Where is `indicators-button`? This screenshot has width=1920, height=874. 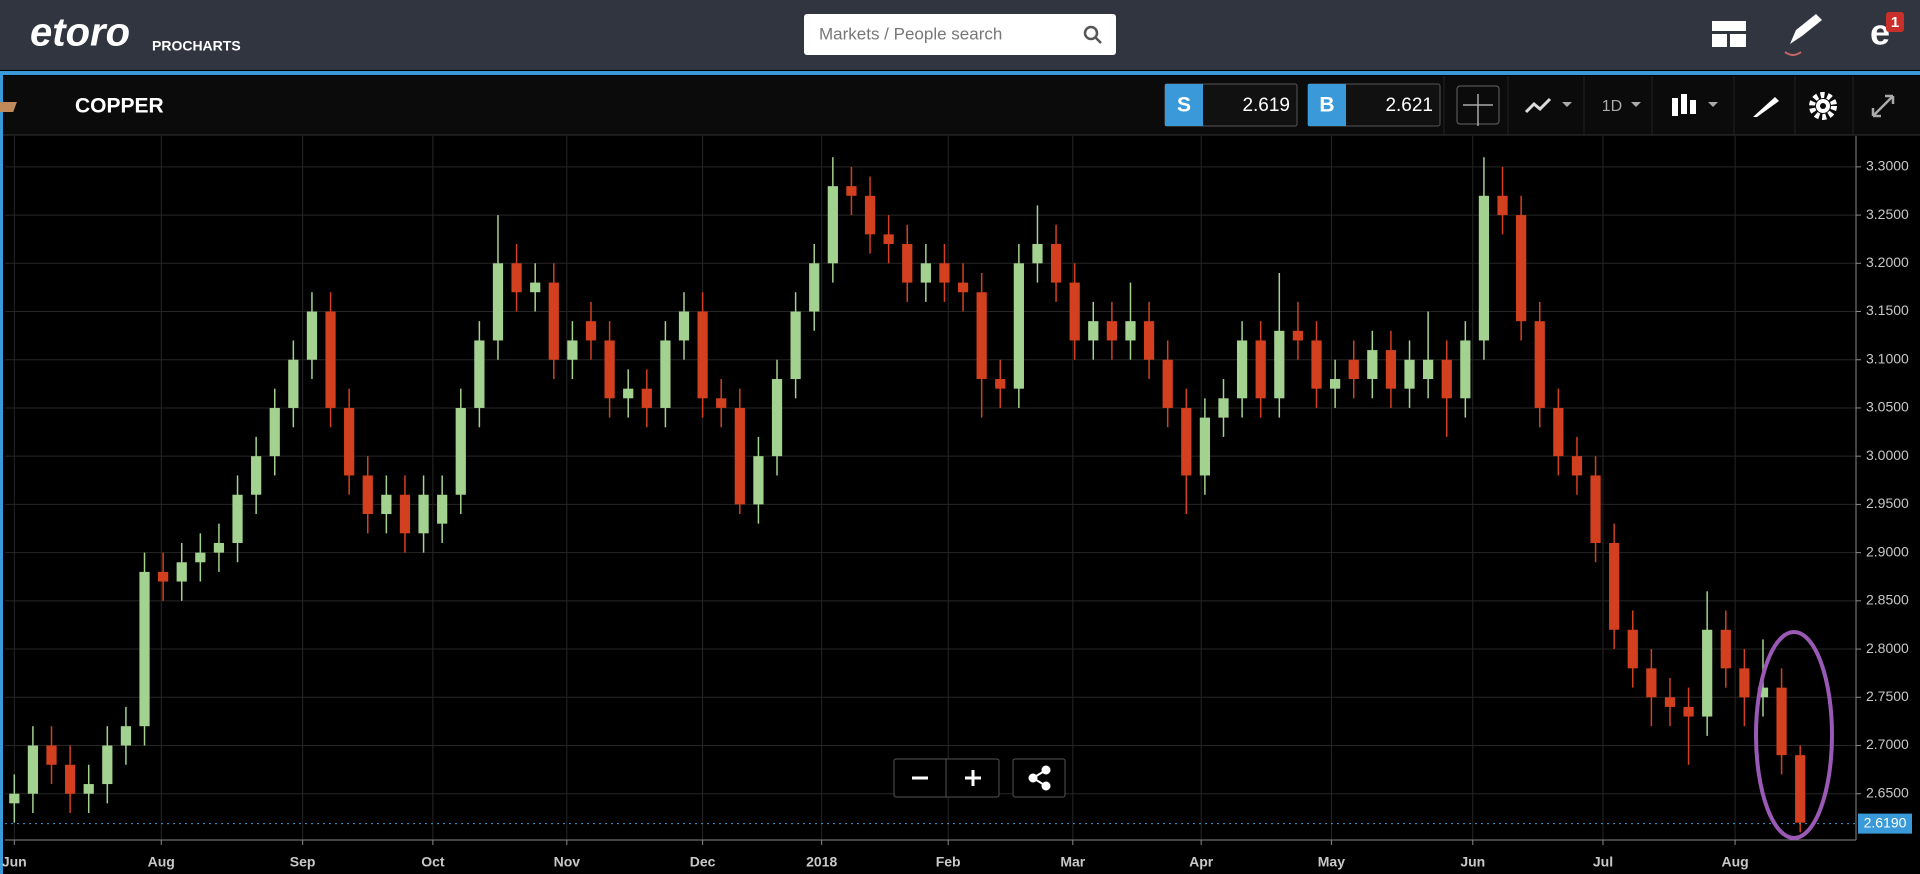
indicators-button is located at coordinates (1538, 105).